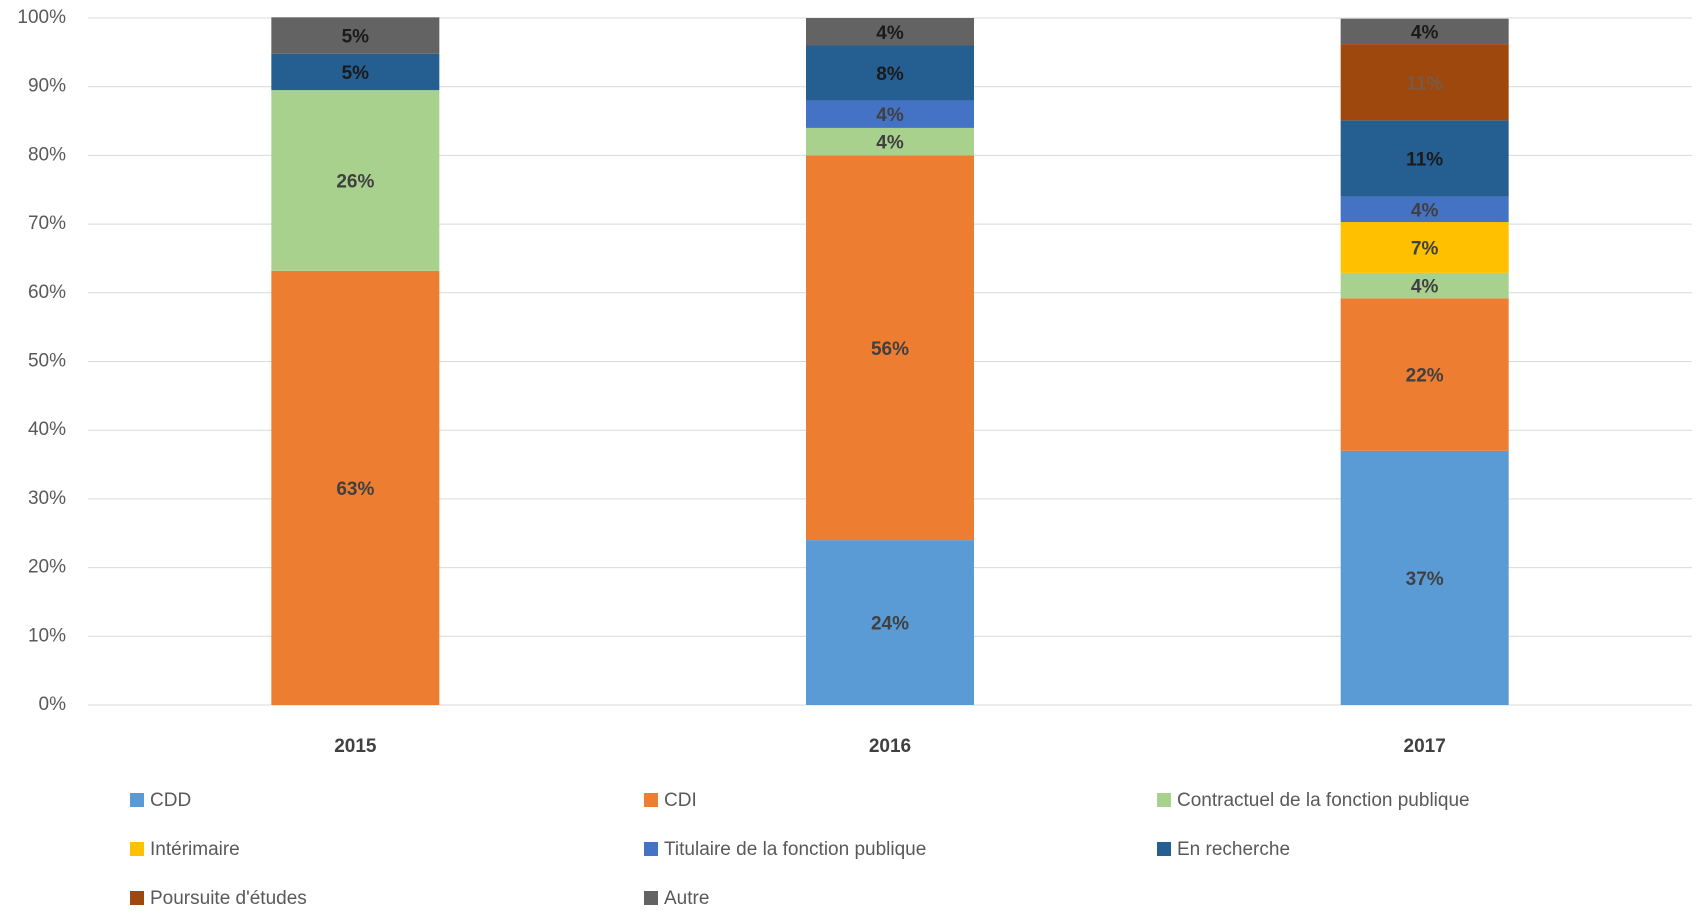  What do you see at coordinates (47, 429) in the screenshot?
I see `y-tick-label: 40%` at bounding box center [47, 429].